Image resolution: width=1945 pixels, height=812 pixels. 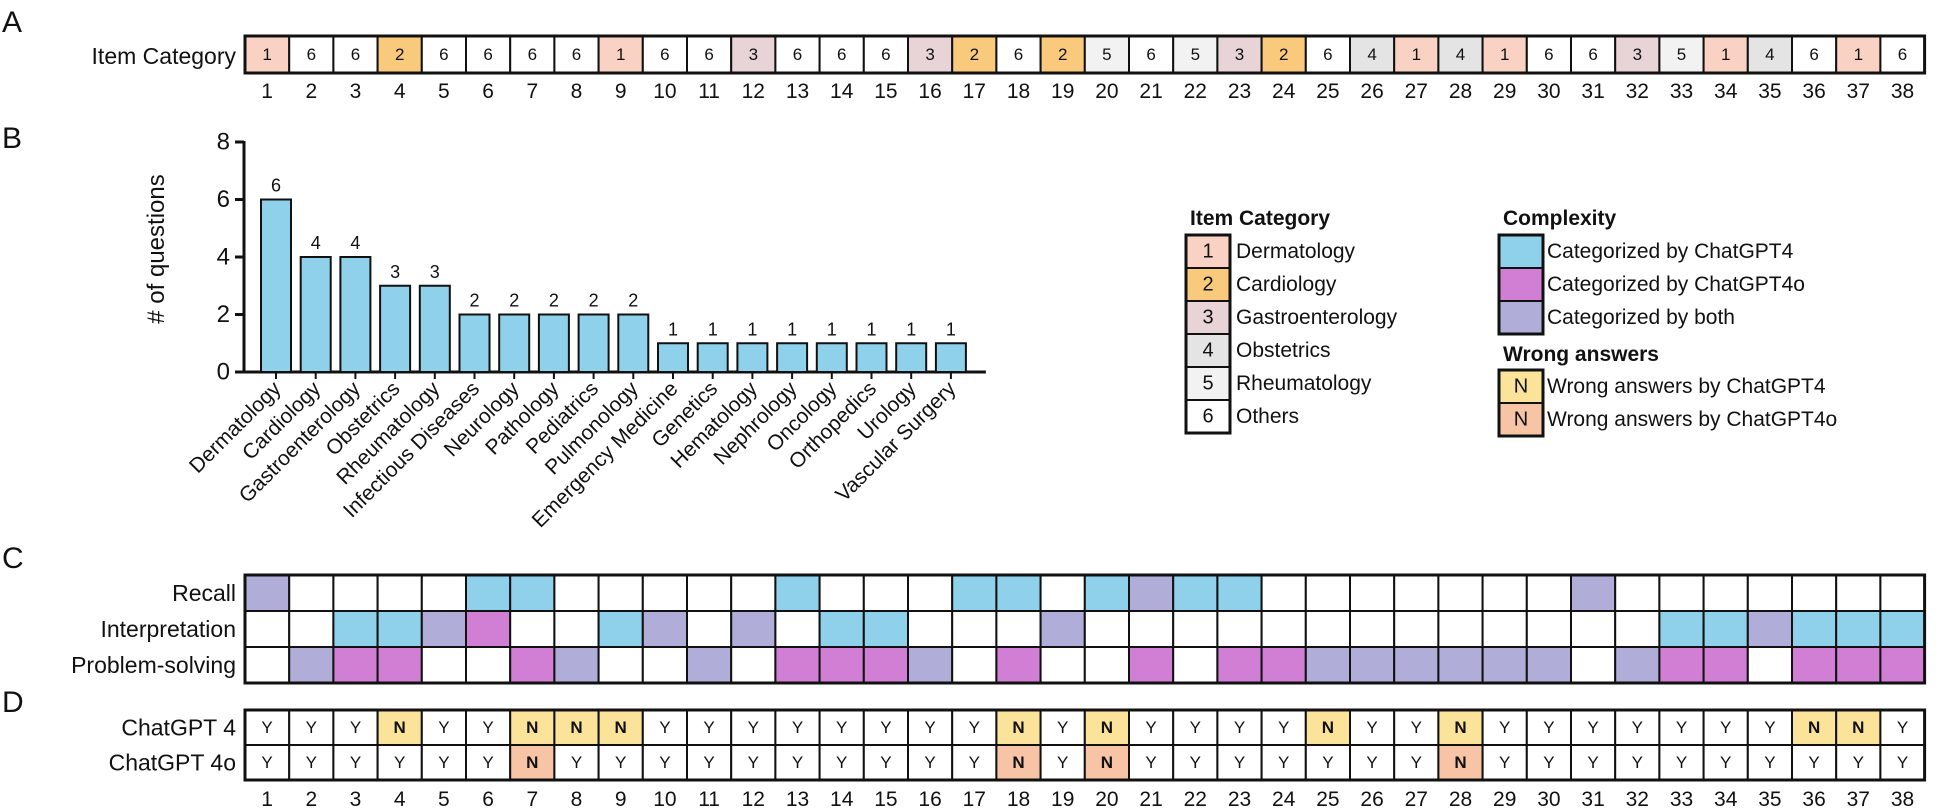 I want to click on question-number-label: 33, so click(x=1681, y=91).